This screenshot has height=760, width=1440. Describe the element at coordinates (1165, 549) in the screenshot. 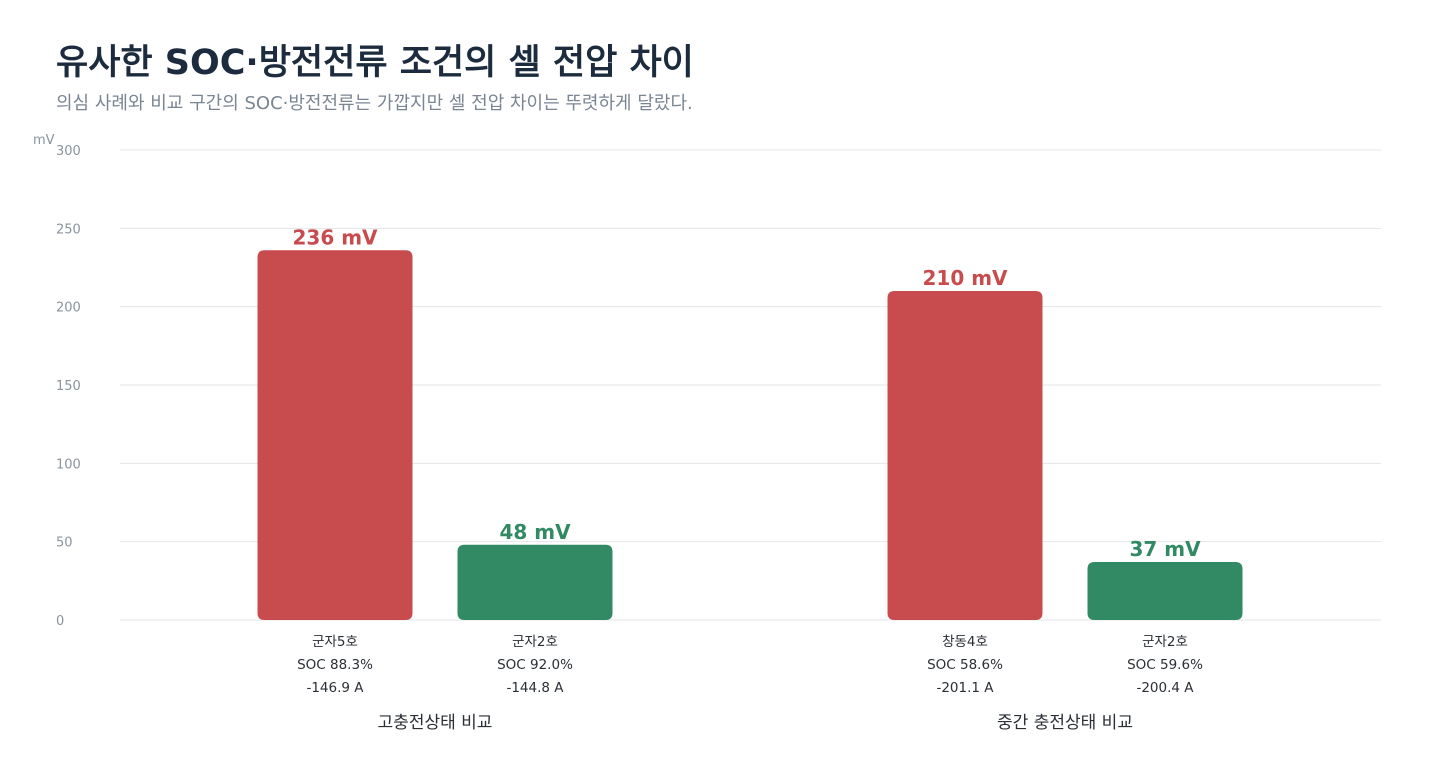

I see `bar-value-label: 37 mV` at that location.